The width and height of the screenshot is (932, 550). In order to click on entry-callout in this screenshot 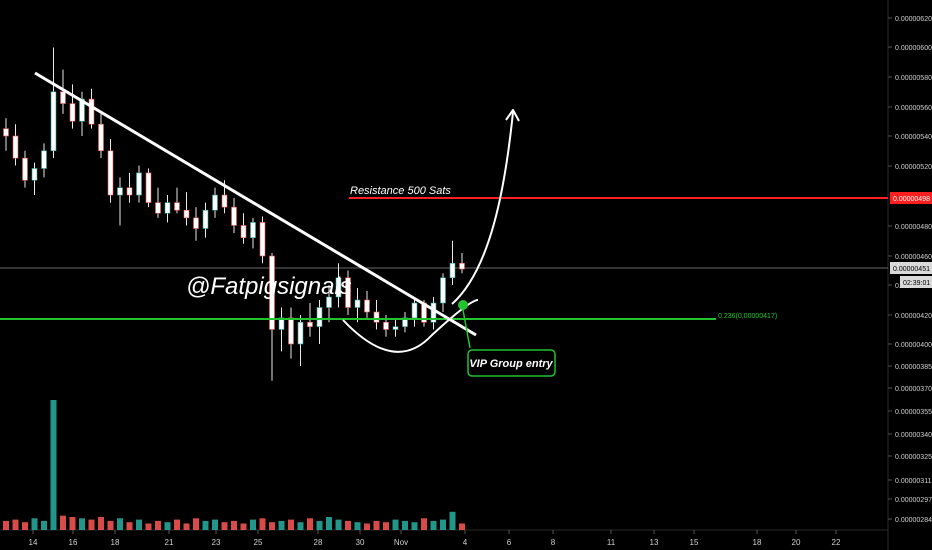, I will do `click(511, 363)`.